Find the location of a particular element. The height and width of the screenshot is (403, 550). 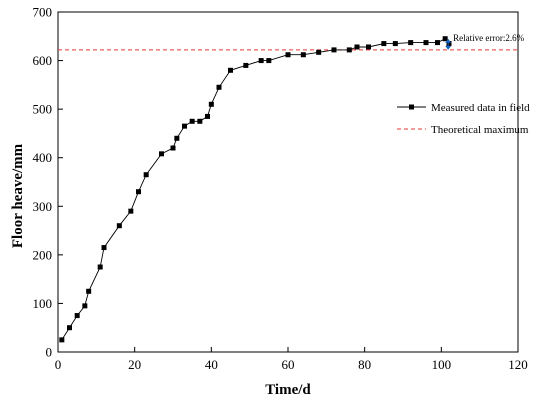

relative-error-label: Relative error:2.6% is located at coordinates (488, 38).